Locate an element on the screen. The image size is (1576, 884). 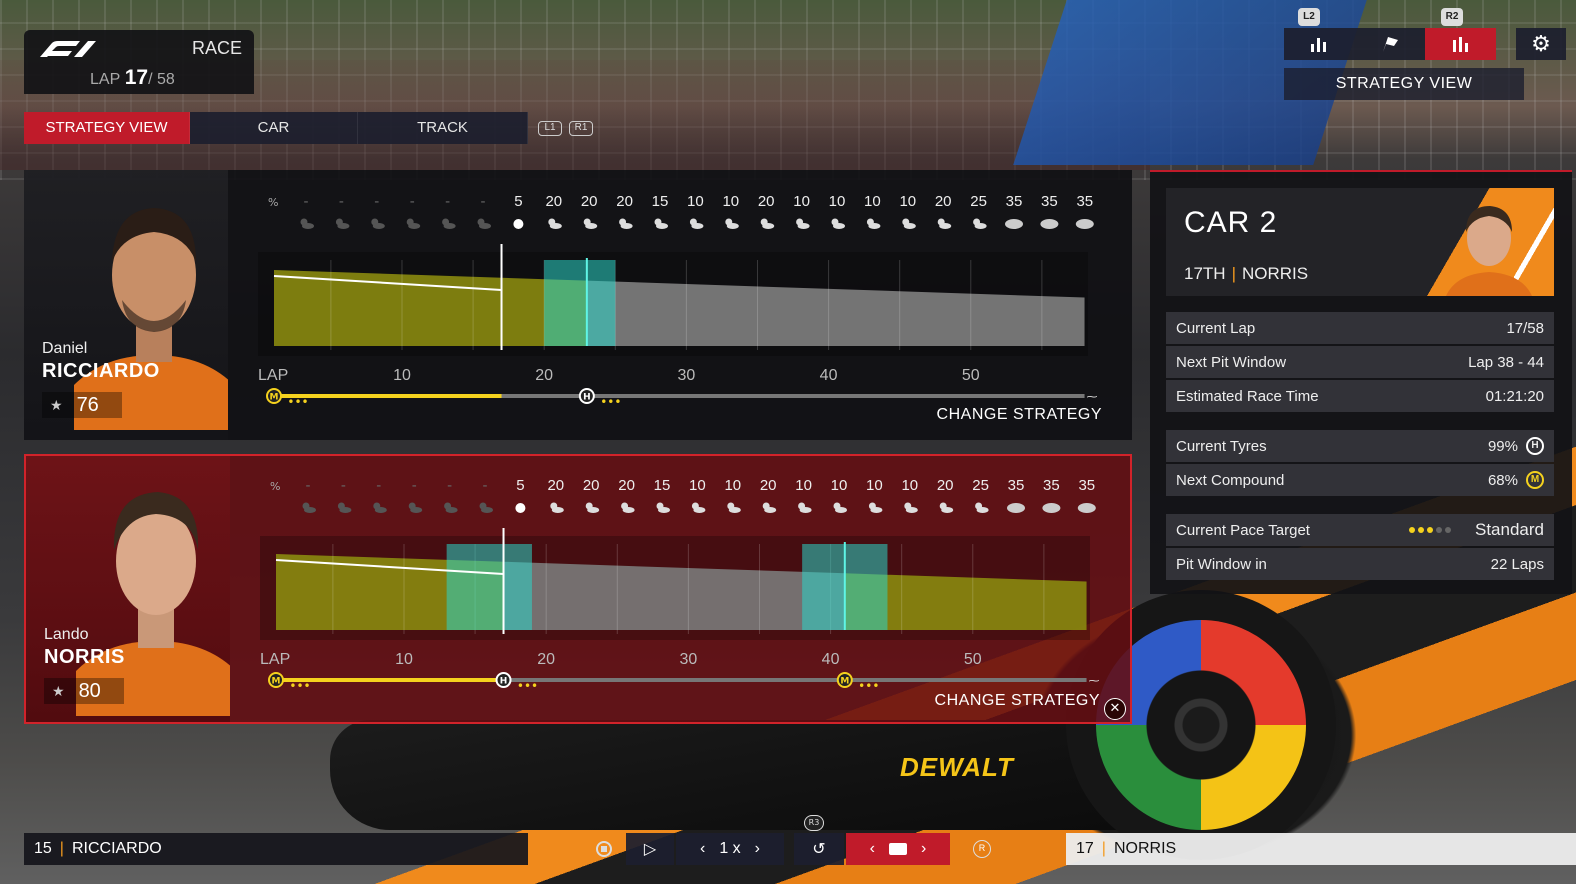
tab-track: TRACK is located at coordinates (443, 128).